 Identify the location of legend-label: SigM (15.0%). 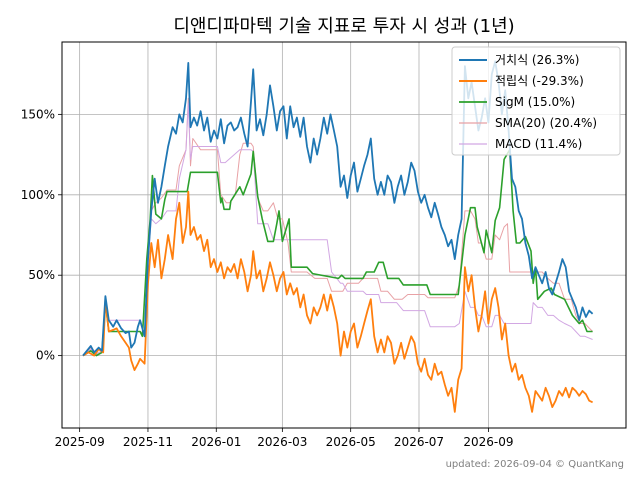
(535, 102).